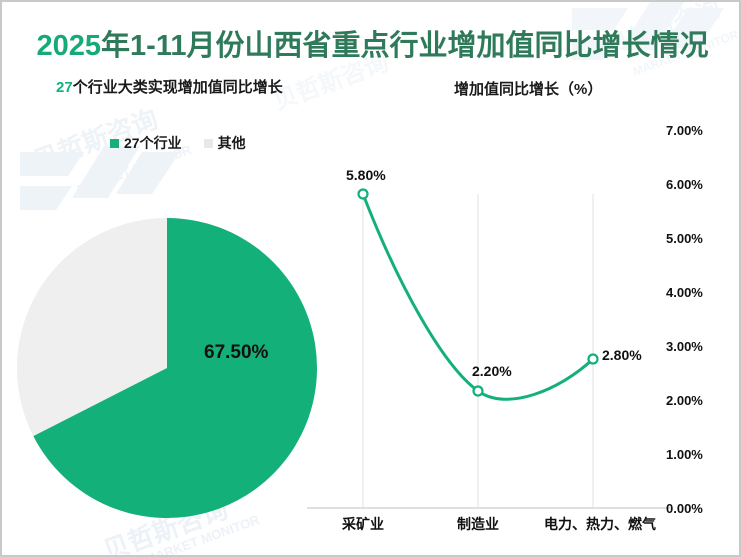 The height and width of the screenshot is (557, 741). Describe the element at coordinates (92, 327) in the screenshot. I see `pie-slice-other` at that location.